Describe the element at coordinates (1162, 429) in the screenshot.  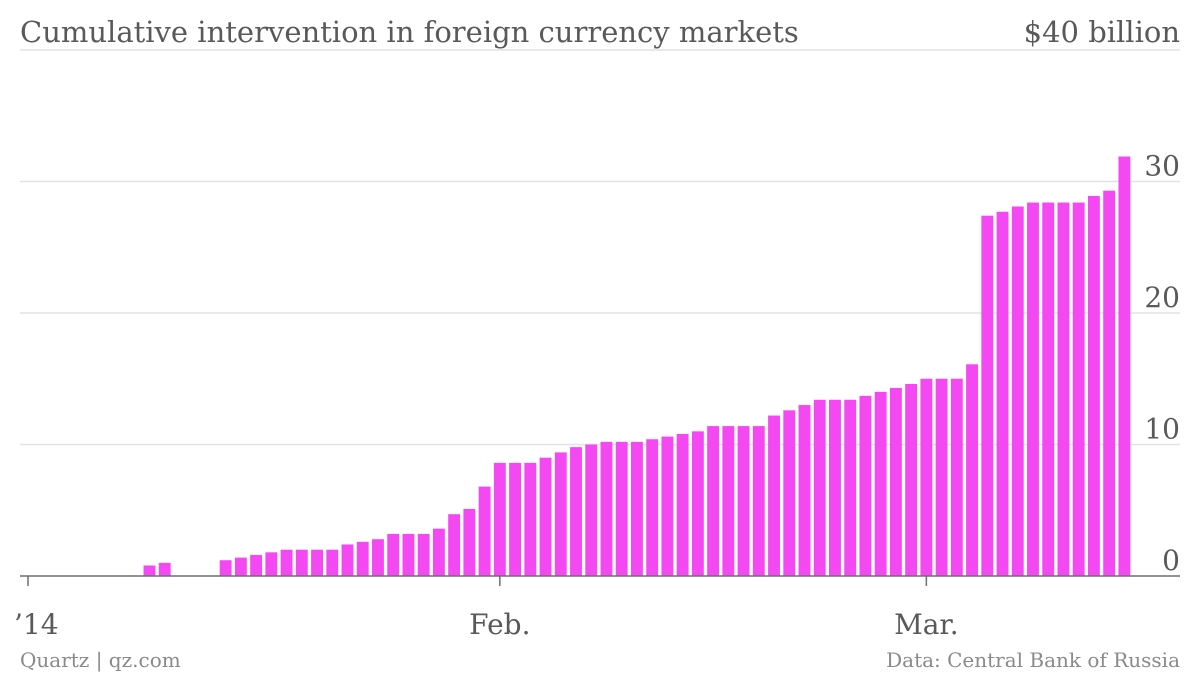
I see `y-tick-label-10: 10` at that location.